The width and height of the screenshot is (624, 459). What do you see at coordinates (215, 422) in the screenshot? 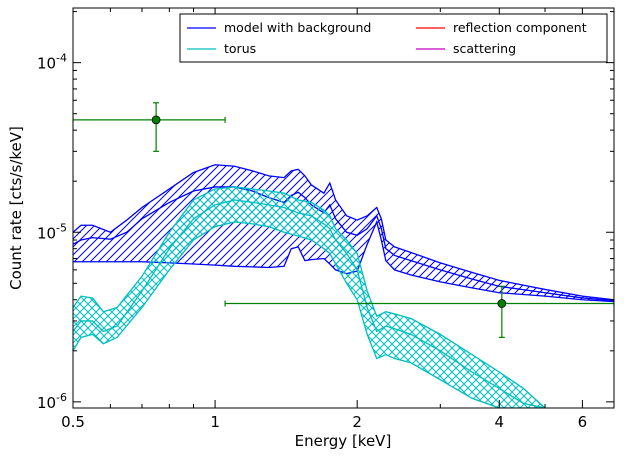
I see `x-tick-label: 1` at bounding box center [215, 422].